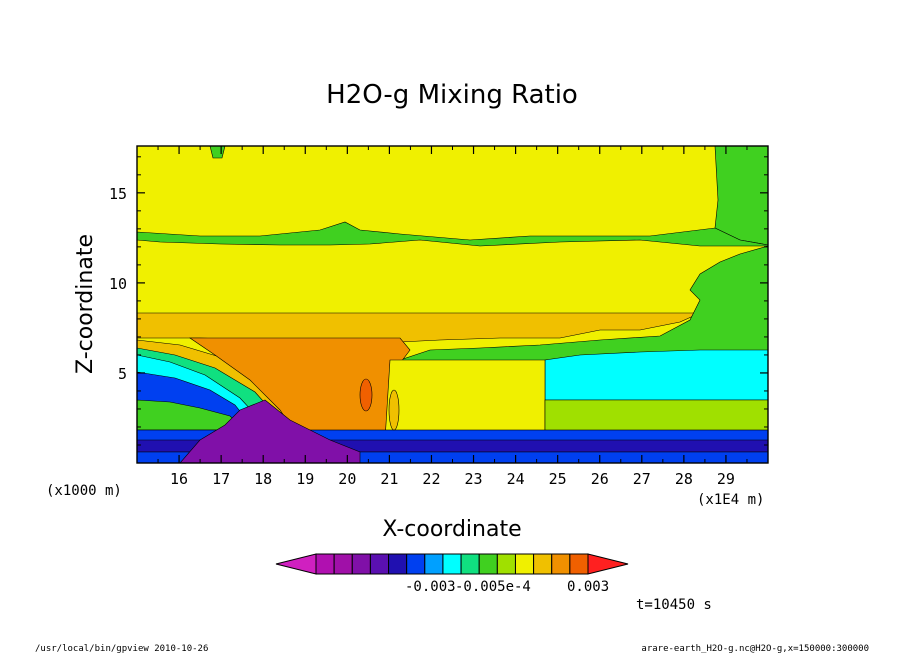  What do you see at coordinates (85, 304) in the screenshot?
I see `y-axis-label: Z-coordinate` at bounding box center [85, 304].